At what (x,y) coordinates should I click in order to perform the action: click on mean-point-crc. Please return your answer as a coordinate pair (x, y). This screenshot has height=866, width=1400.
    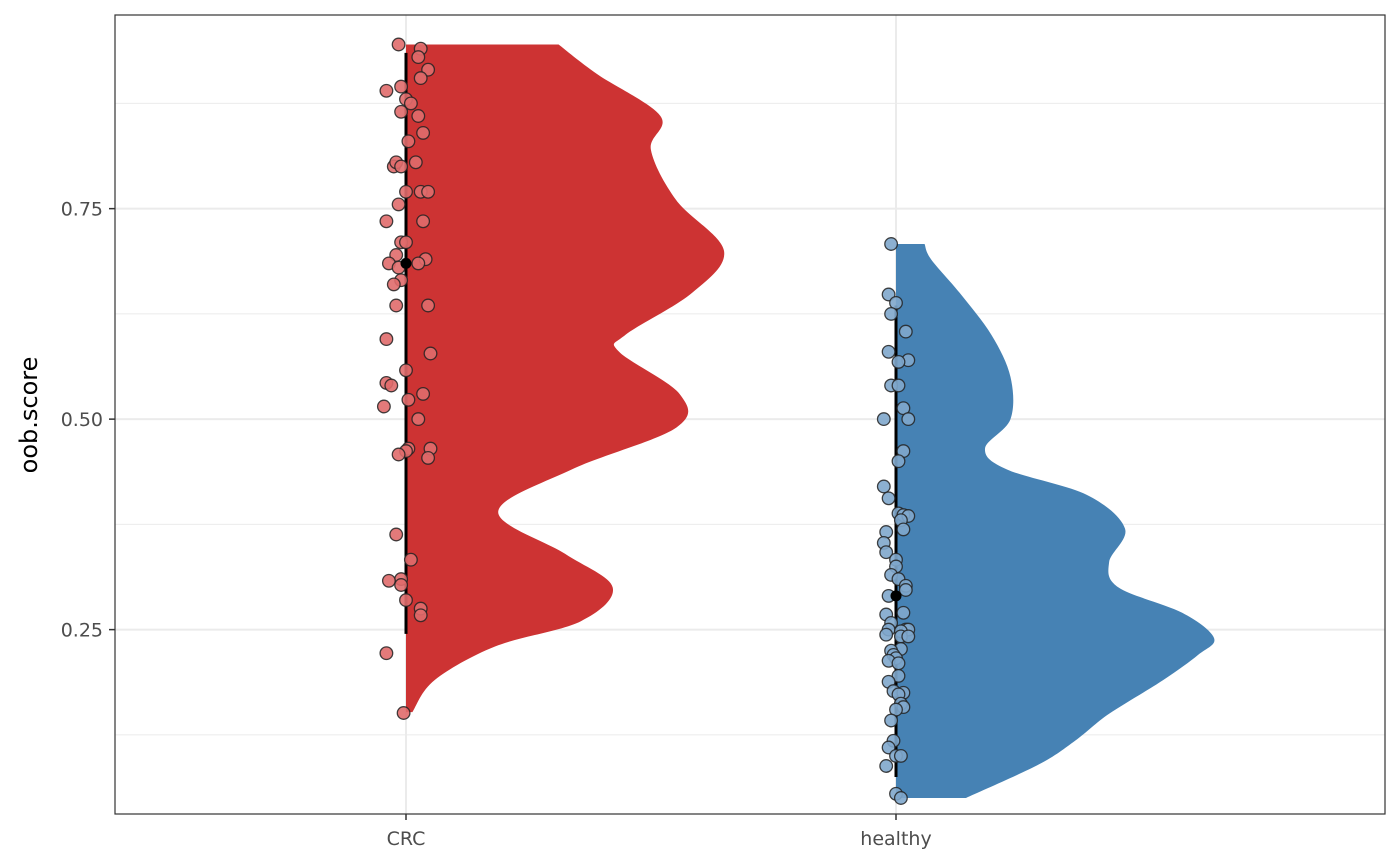
    Looking at the image, I should click on (406, 263).